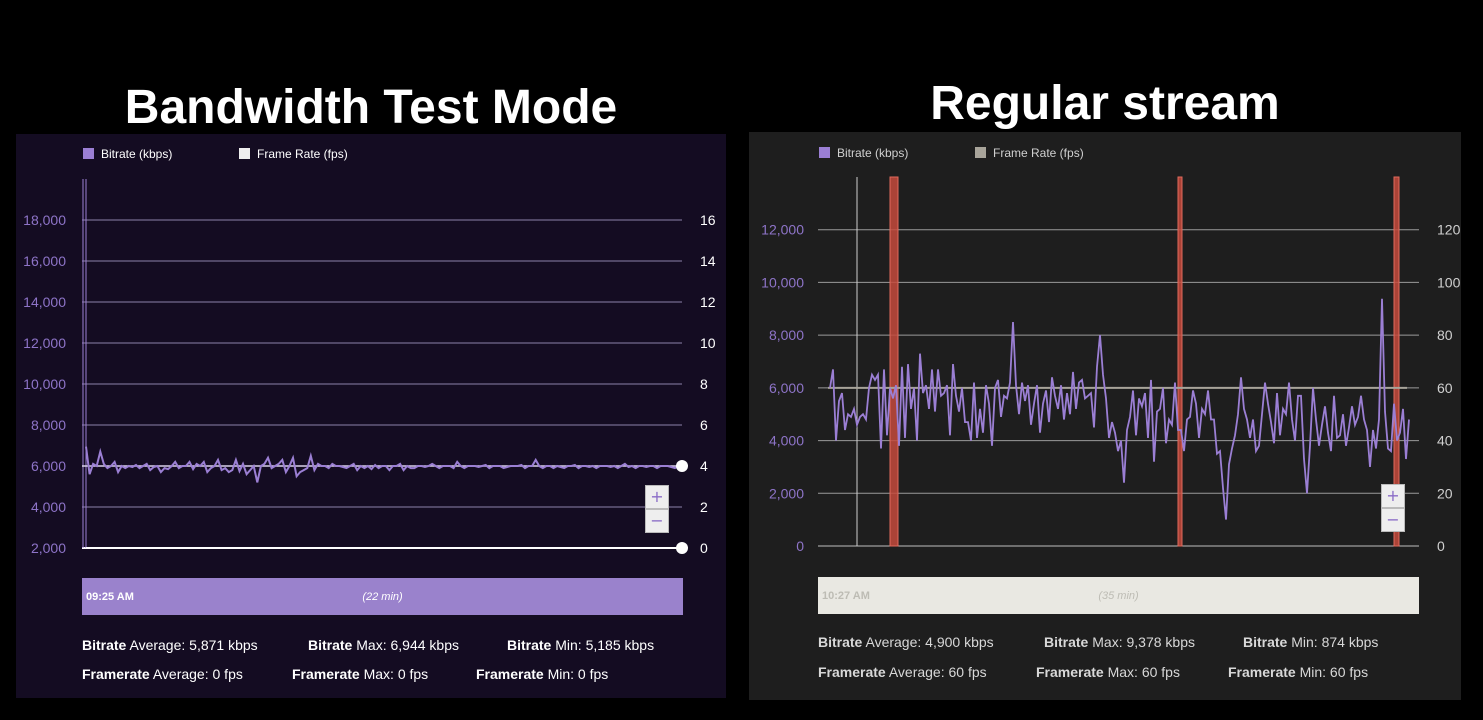  Describe the element at coordinates (708, 302) in the screenshot. I see `y-right-tick-label: 12` at that location.